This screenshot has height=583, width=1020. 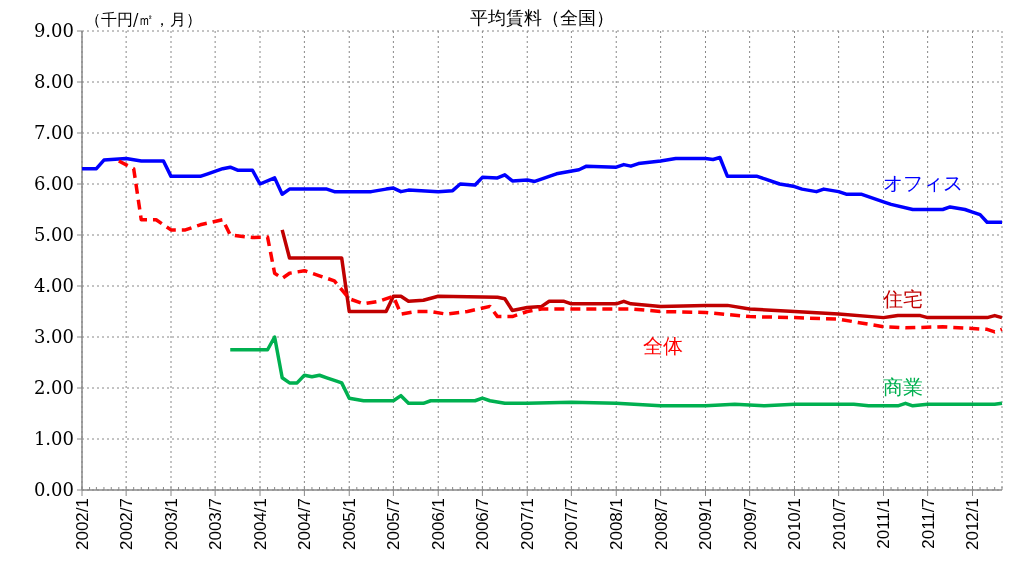 I want to click on y-tick-label: 0.00, so click(x=53, y=489).